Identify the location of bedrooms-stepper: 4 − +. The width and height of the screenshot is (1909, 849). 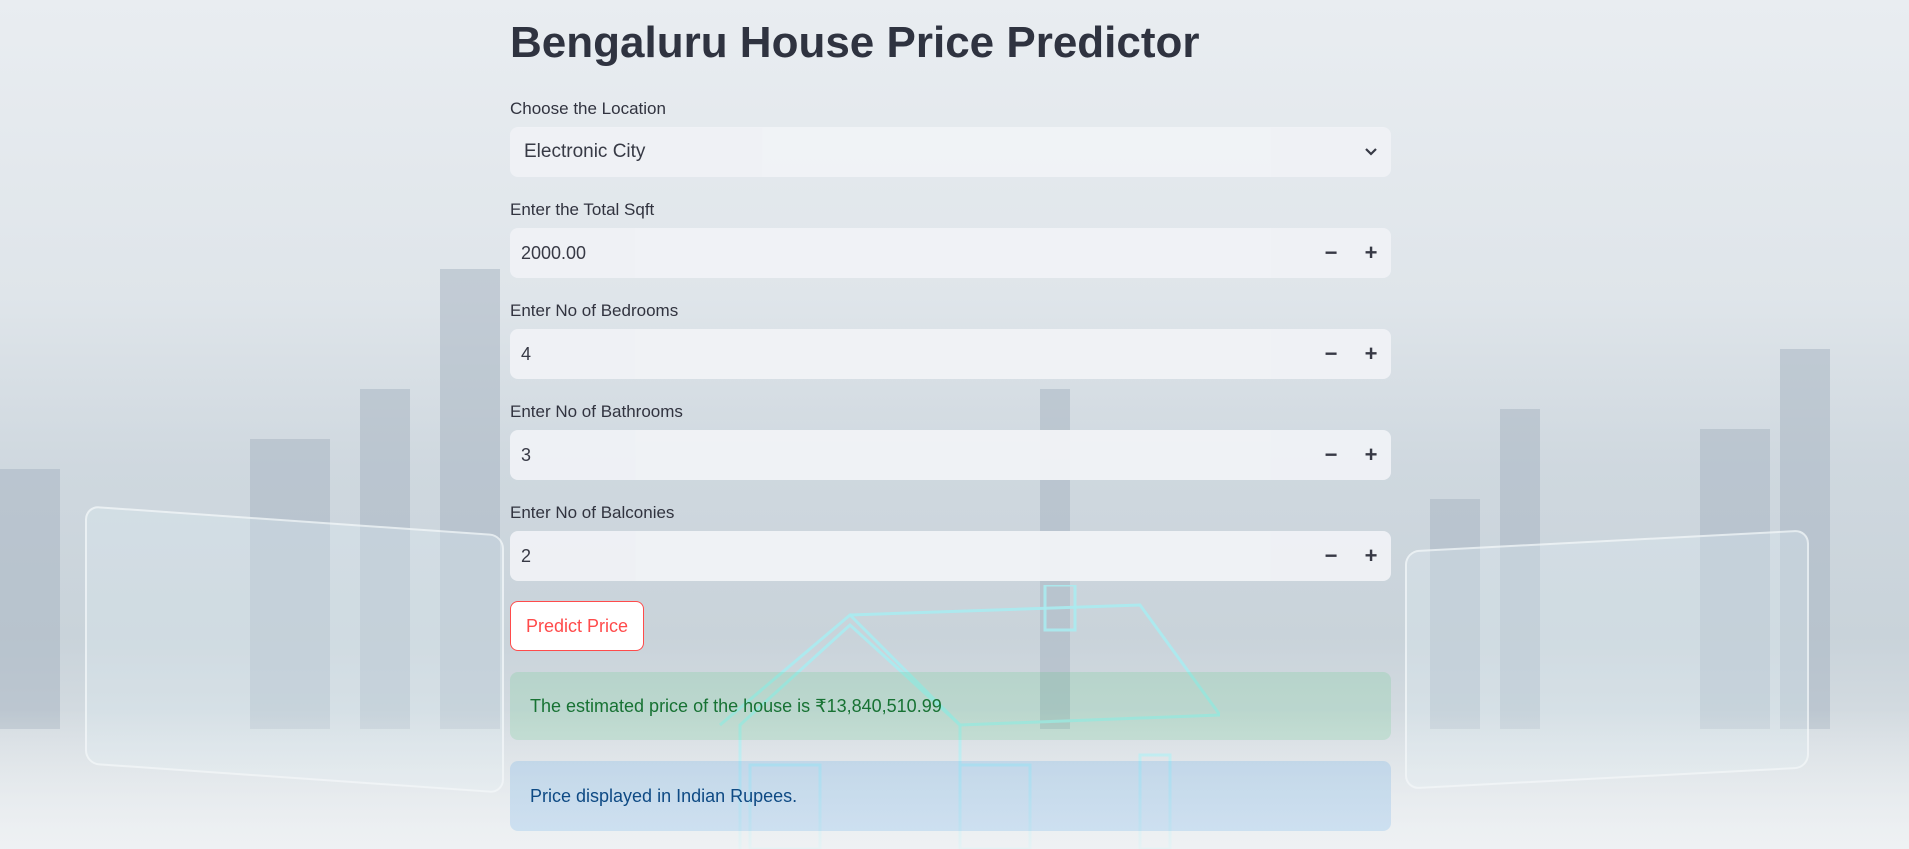
(950, 354).